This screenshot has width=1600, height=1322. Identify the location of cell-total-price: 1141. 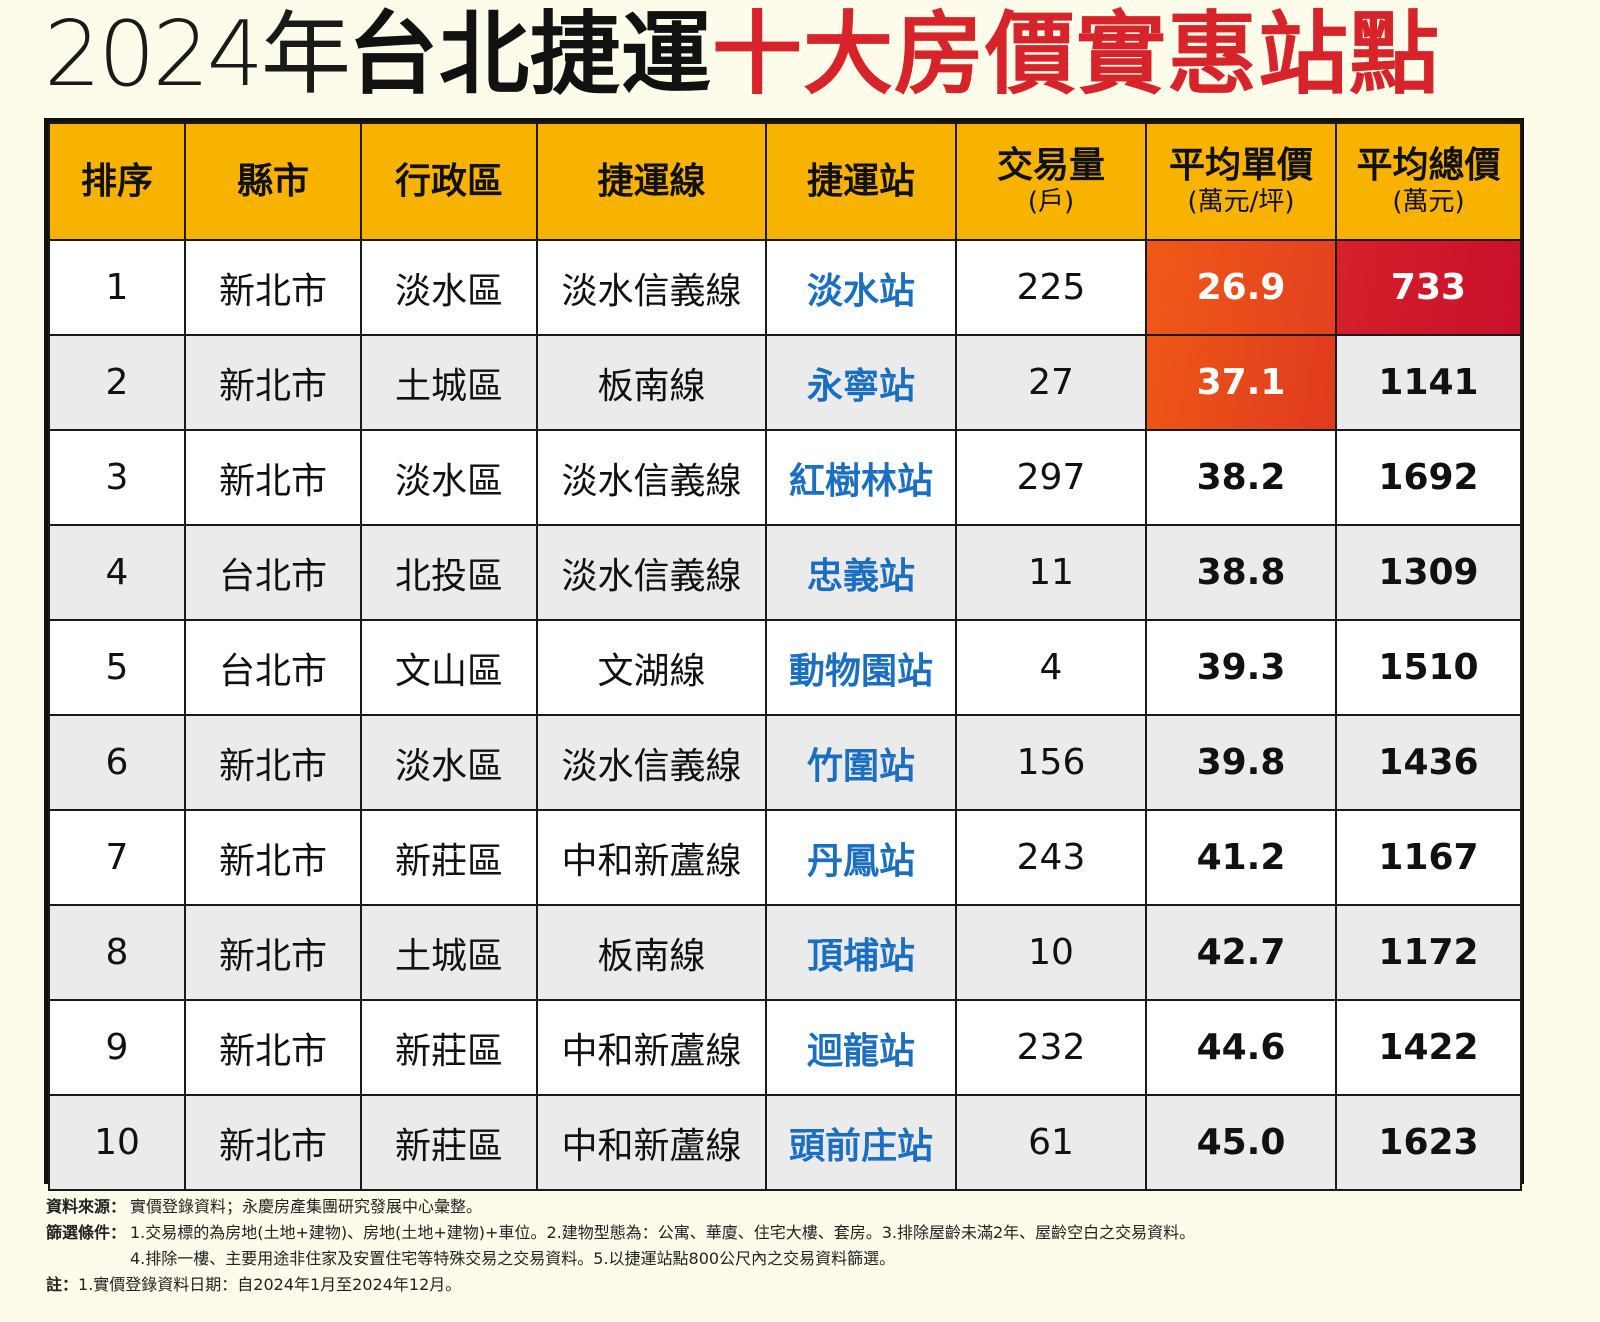
(1428, 382).